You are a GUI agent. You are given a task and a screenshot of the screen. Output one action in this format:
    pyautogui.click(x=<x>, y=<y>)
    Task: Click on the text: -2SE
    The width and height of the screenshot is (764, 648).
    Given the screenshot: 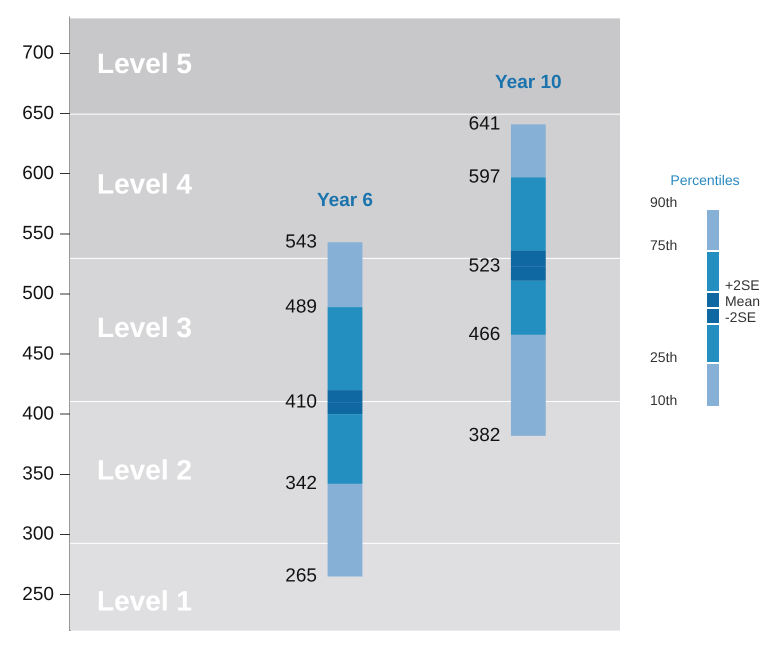 What is the action you would take?
    pyautogui.click(x=740, y=317)
    